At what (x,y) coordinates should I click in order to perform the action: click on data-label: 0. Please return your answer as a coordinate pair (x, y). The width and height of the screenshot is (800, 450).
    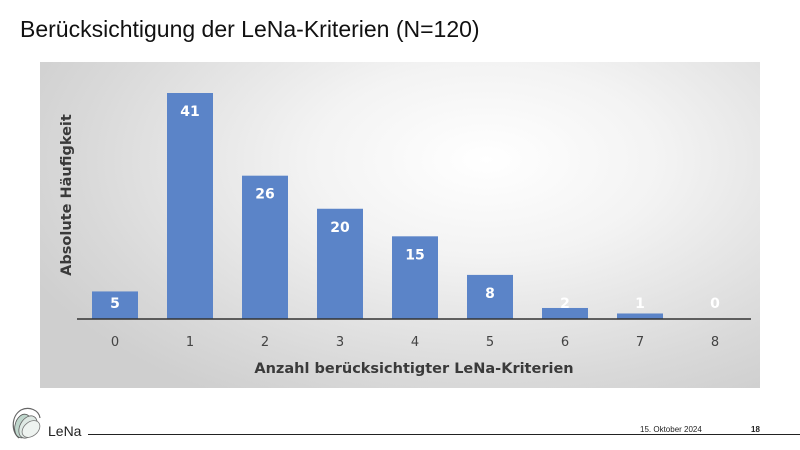
    Looking at the image, I should click on (715, 304).